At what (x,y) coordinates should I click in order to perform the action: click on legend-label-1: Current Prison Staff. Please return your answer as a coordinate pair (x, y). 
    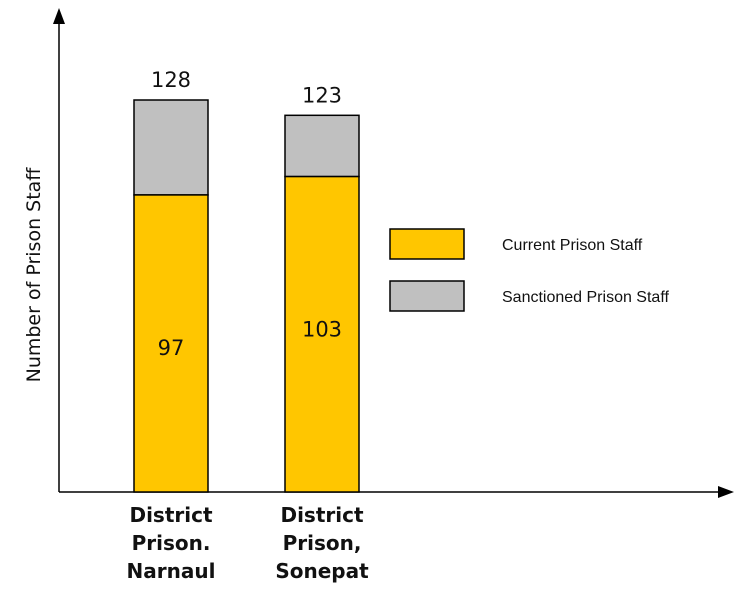
    Looking at the image, I should click on (572, 245).